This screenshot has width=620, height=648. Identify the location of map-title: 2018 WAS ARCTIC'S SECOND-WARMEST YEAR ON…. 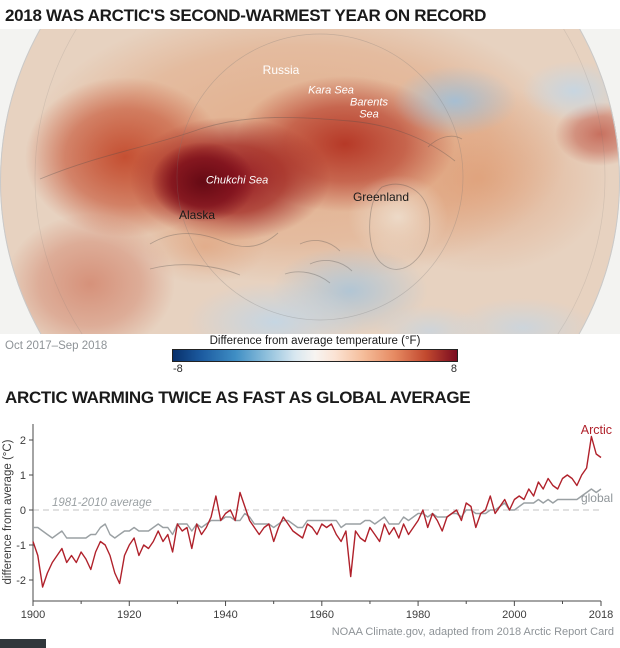
(246, 15).